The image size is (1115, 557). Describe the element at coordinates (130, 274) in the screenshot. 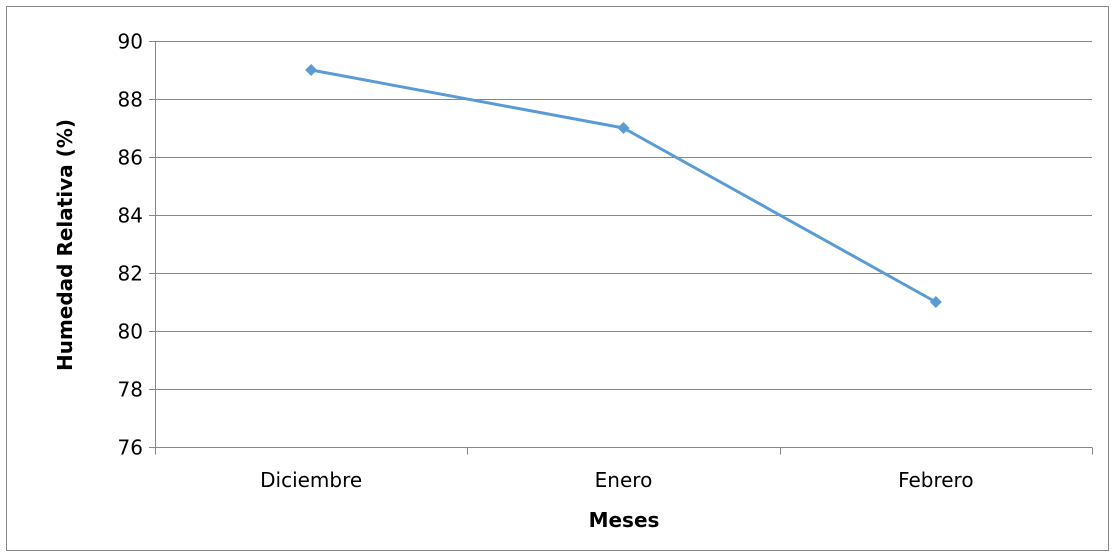

I see `y-tick-label: 82` at that location.